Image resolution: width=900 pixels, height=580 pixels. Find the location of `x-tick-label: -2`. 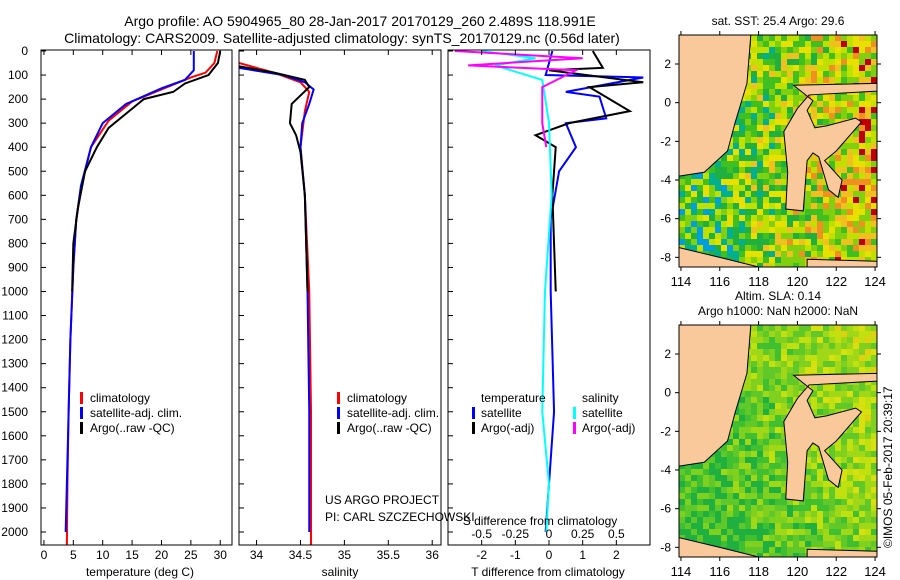

x-tick-label: -2 is located at coordinates (481, 555).